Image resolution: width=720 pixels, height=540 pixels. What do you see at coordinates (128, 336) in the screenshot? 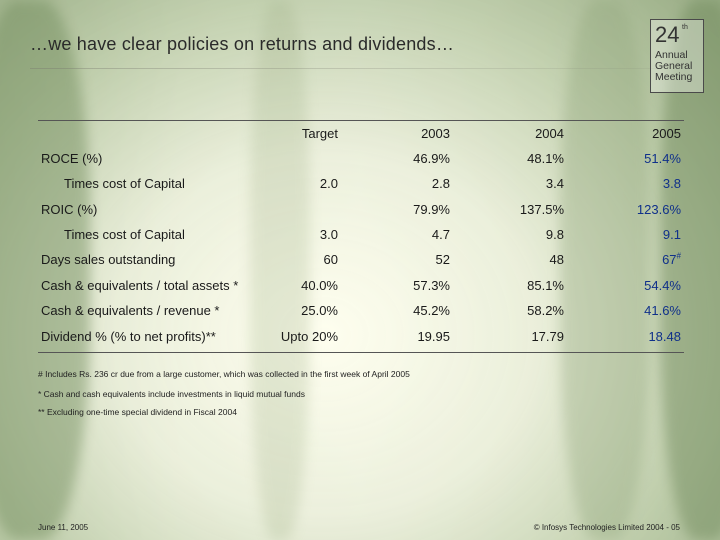
I see `row-label: Dividend % (% to net profits)**` at bounding box center [128, 336].